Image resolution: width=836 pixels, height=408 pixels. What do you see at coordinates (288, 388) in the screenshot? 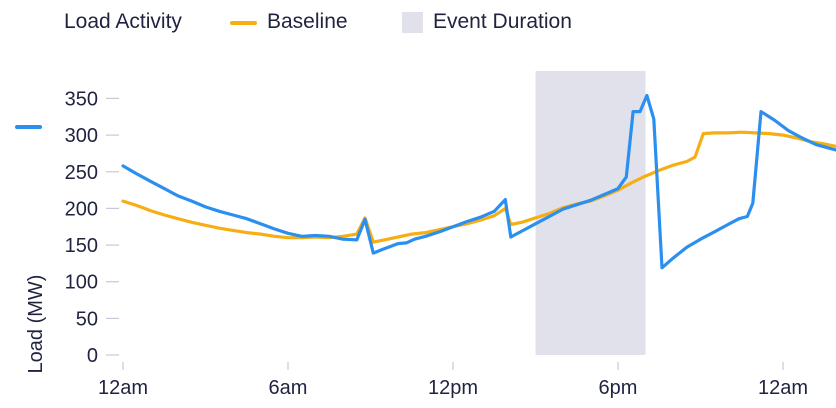
I see `x-tick-label: 6am` at bounding box center [288, 388].